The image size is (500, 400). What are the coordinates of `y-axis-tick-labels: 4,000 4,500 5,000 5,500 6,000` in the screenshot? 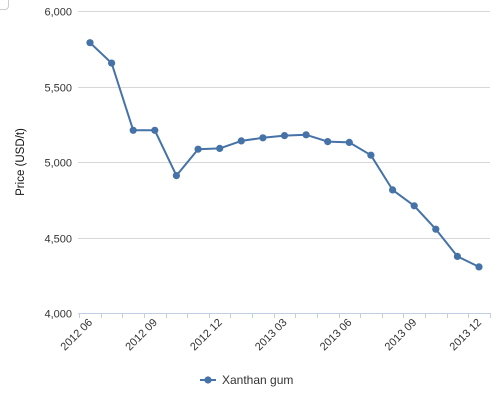 It's located at (58, 164).